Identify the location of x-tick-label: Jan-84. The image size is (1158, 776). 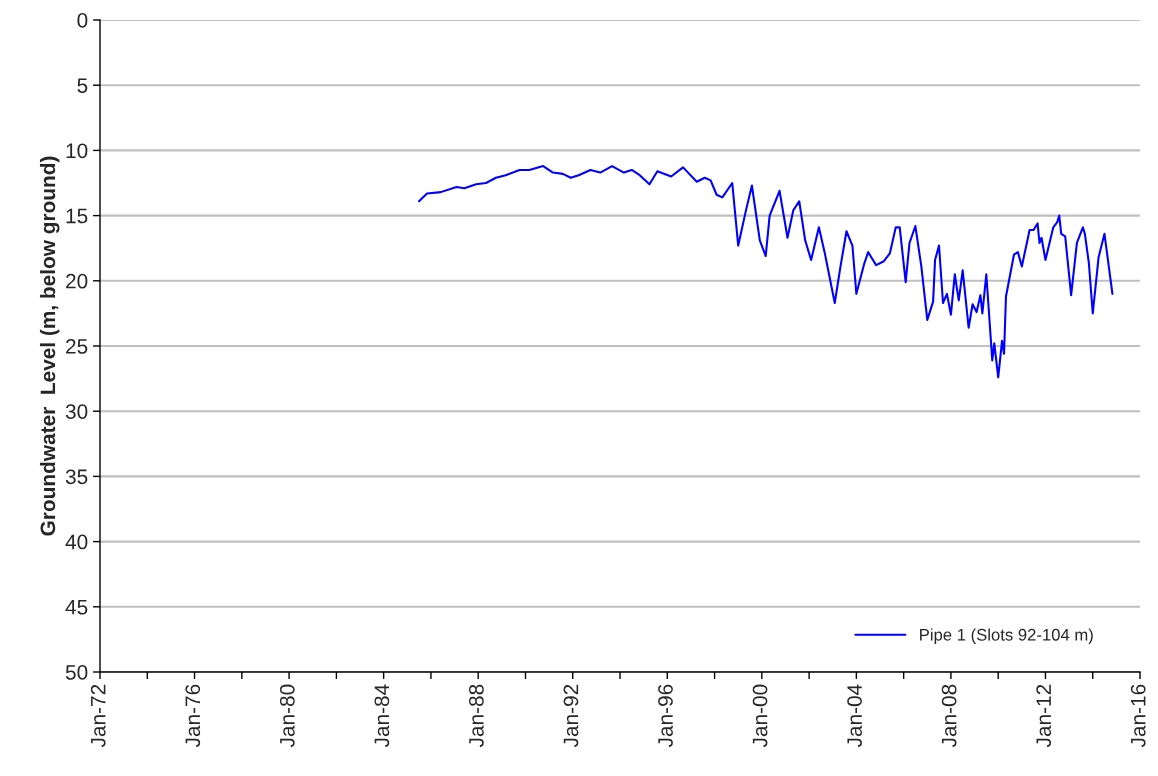
(382, 716).